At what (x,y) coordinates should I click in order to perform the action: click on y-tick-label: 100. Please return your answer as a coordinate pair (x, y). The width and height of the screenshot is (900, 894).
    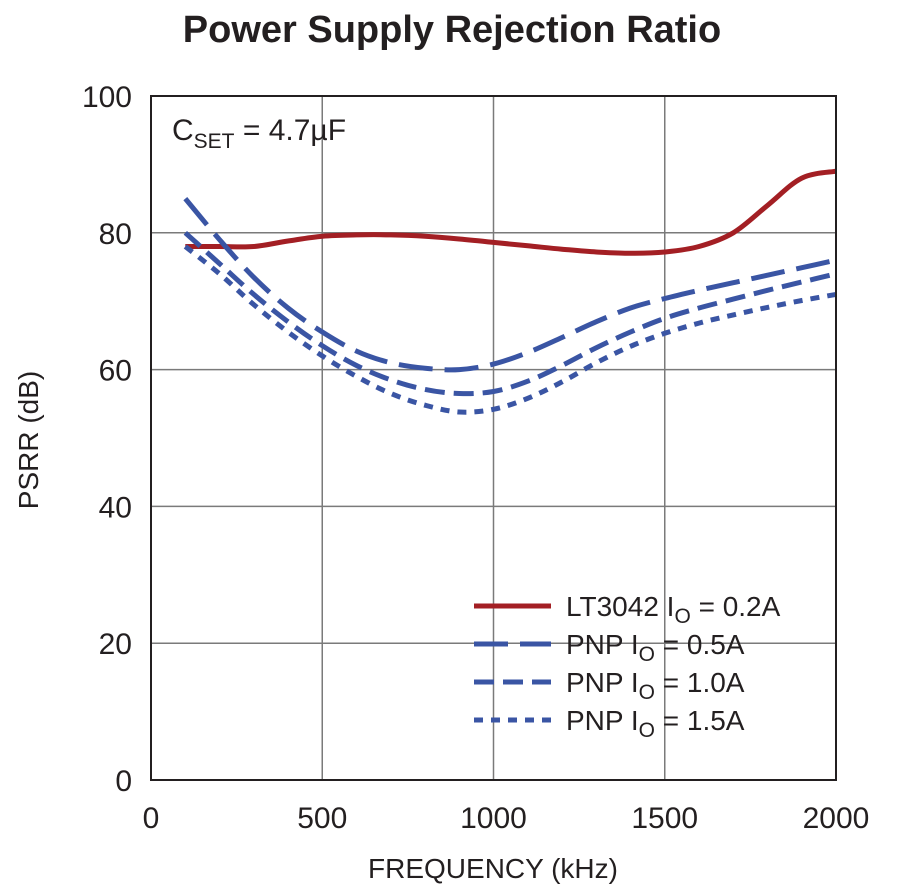
    Looking at the image, I should click on (107, 97).